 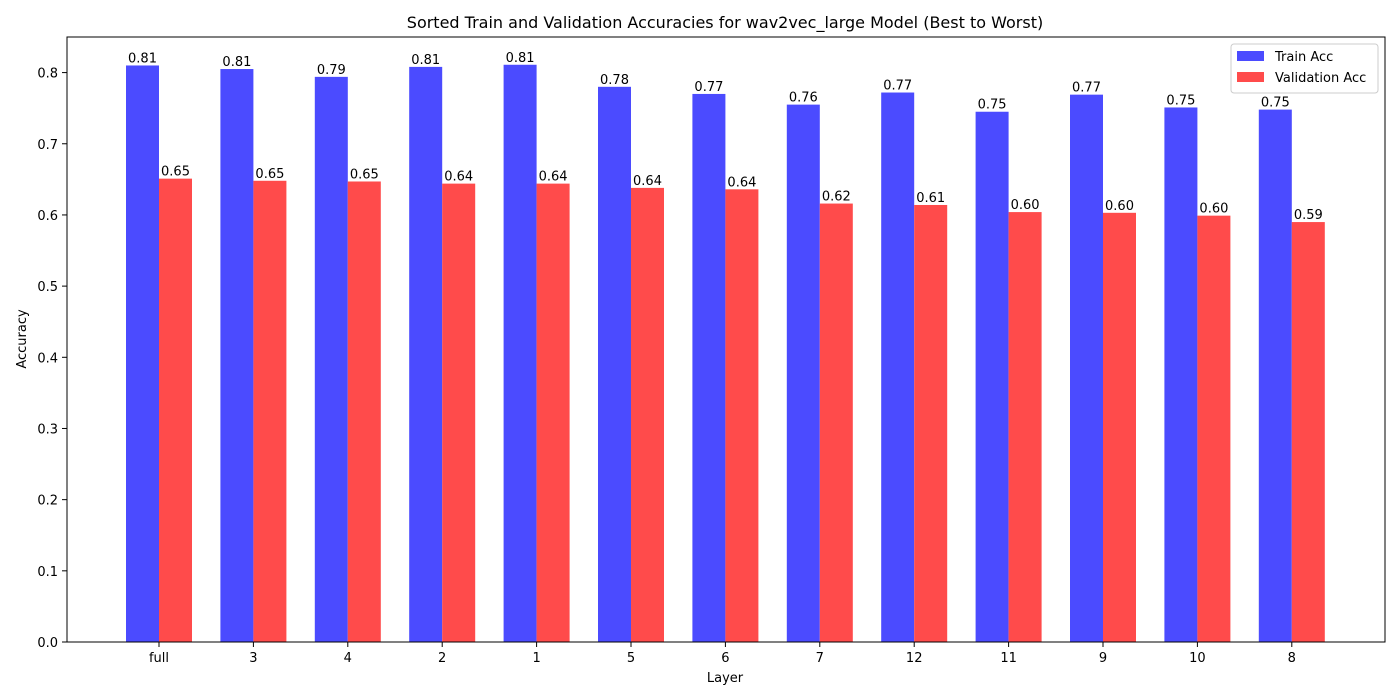 What do you see at coordinates (820, 658) in the screenshot?
I see `x-tick-label: 7` at bounding box center [820, 658].